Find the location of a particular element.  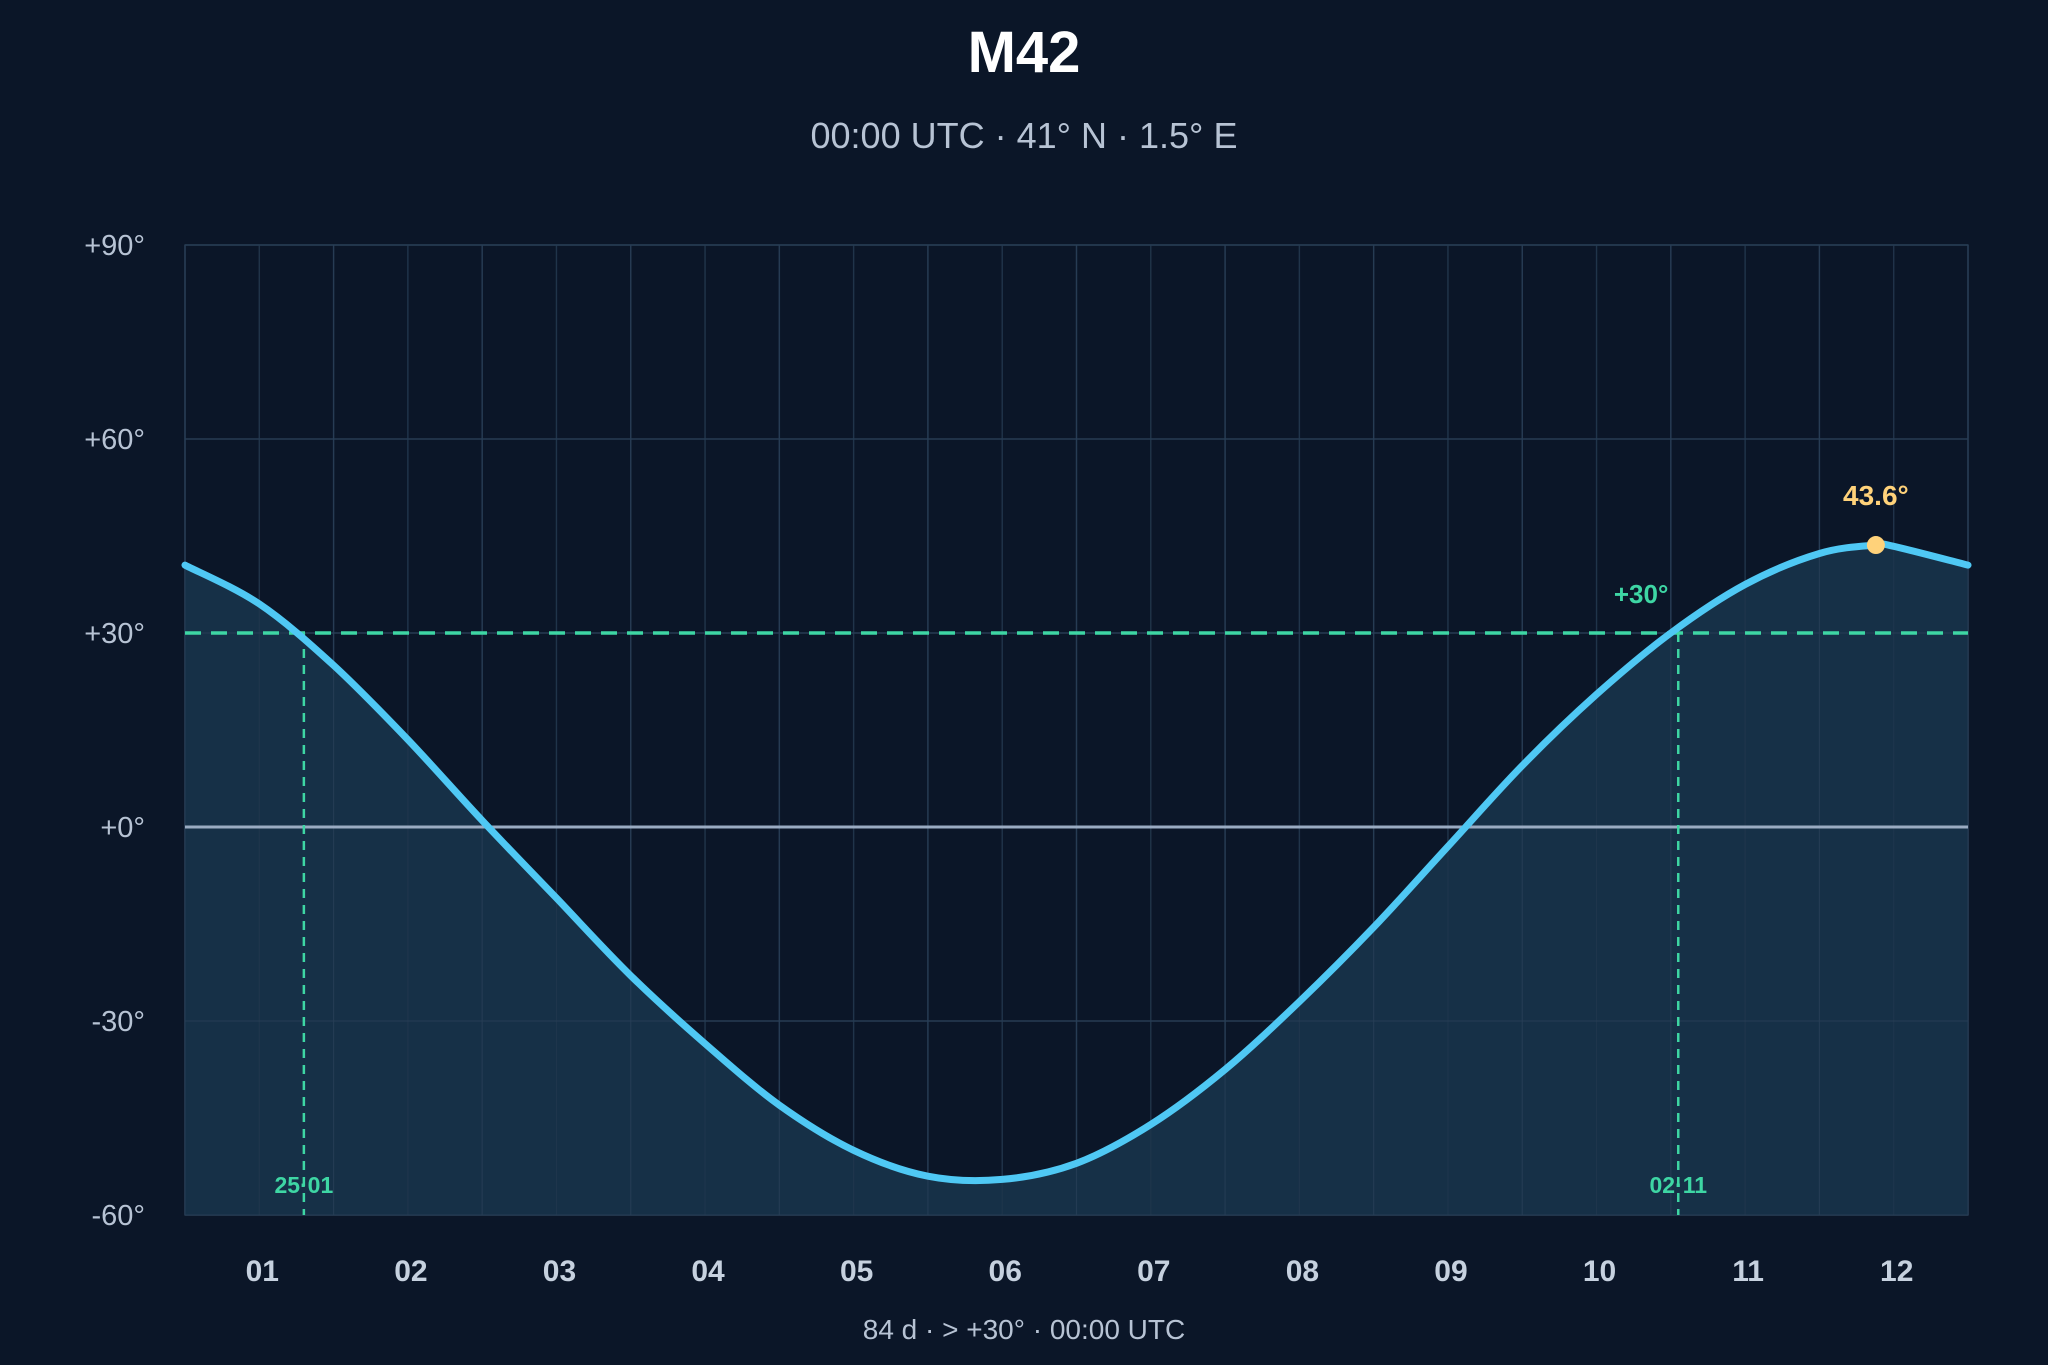

x-tick-label-4: 05 is located at coordinates (856, 1271).